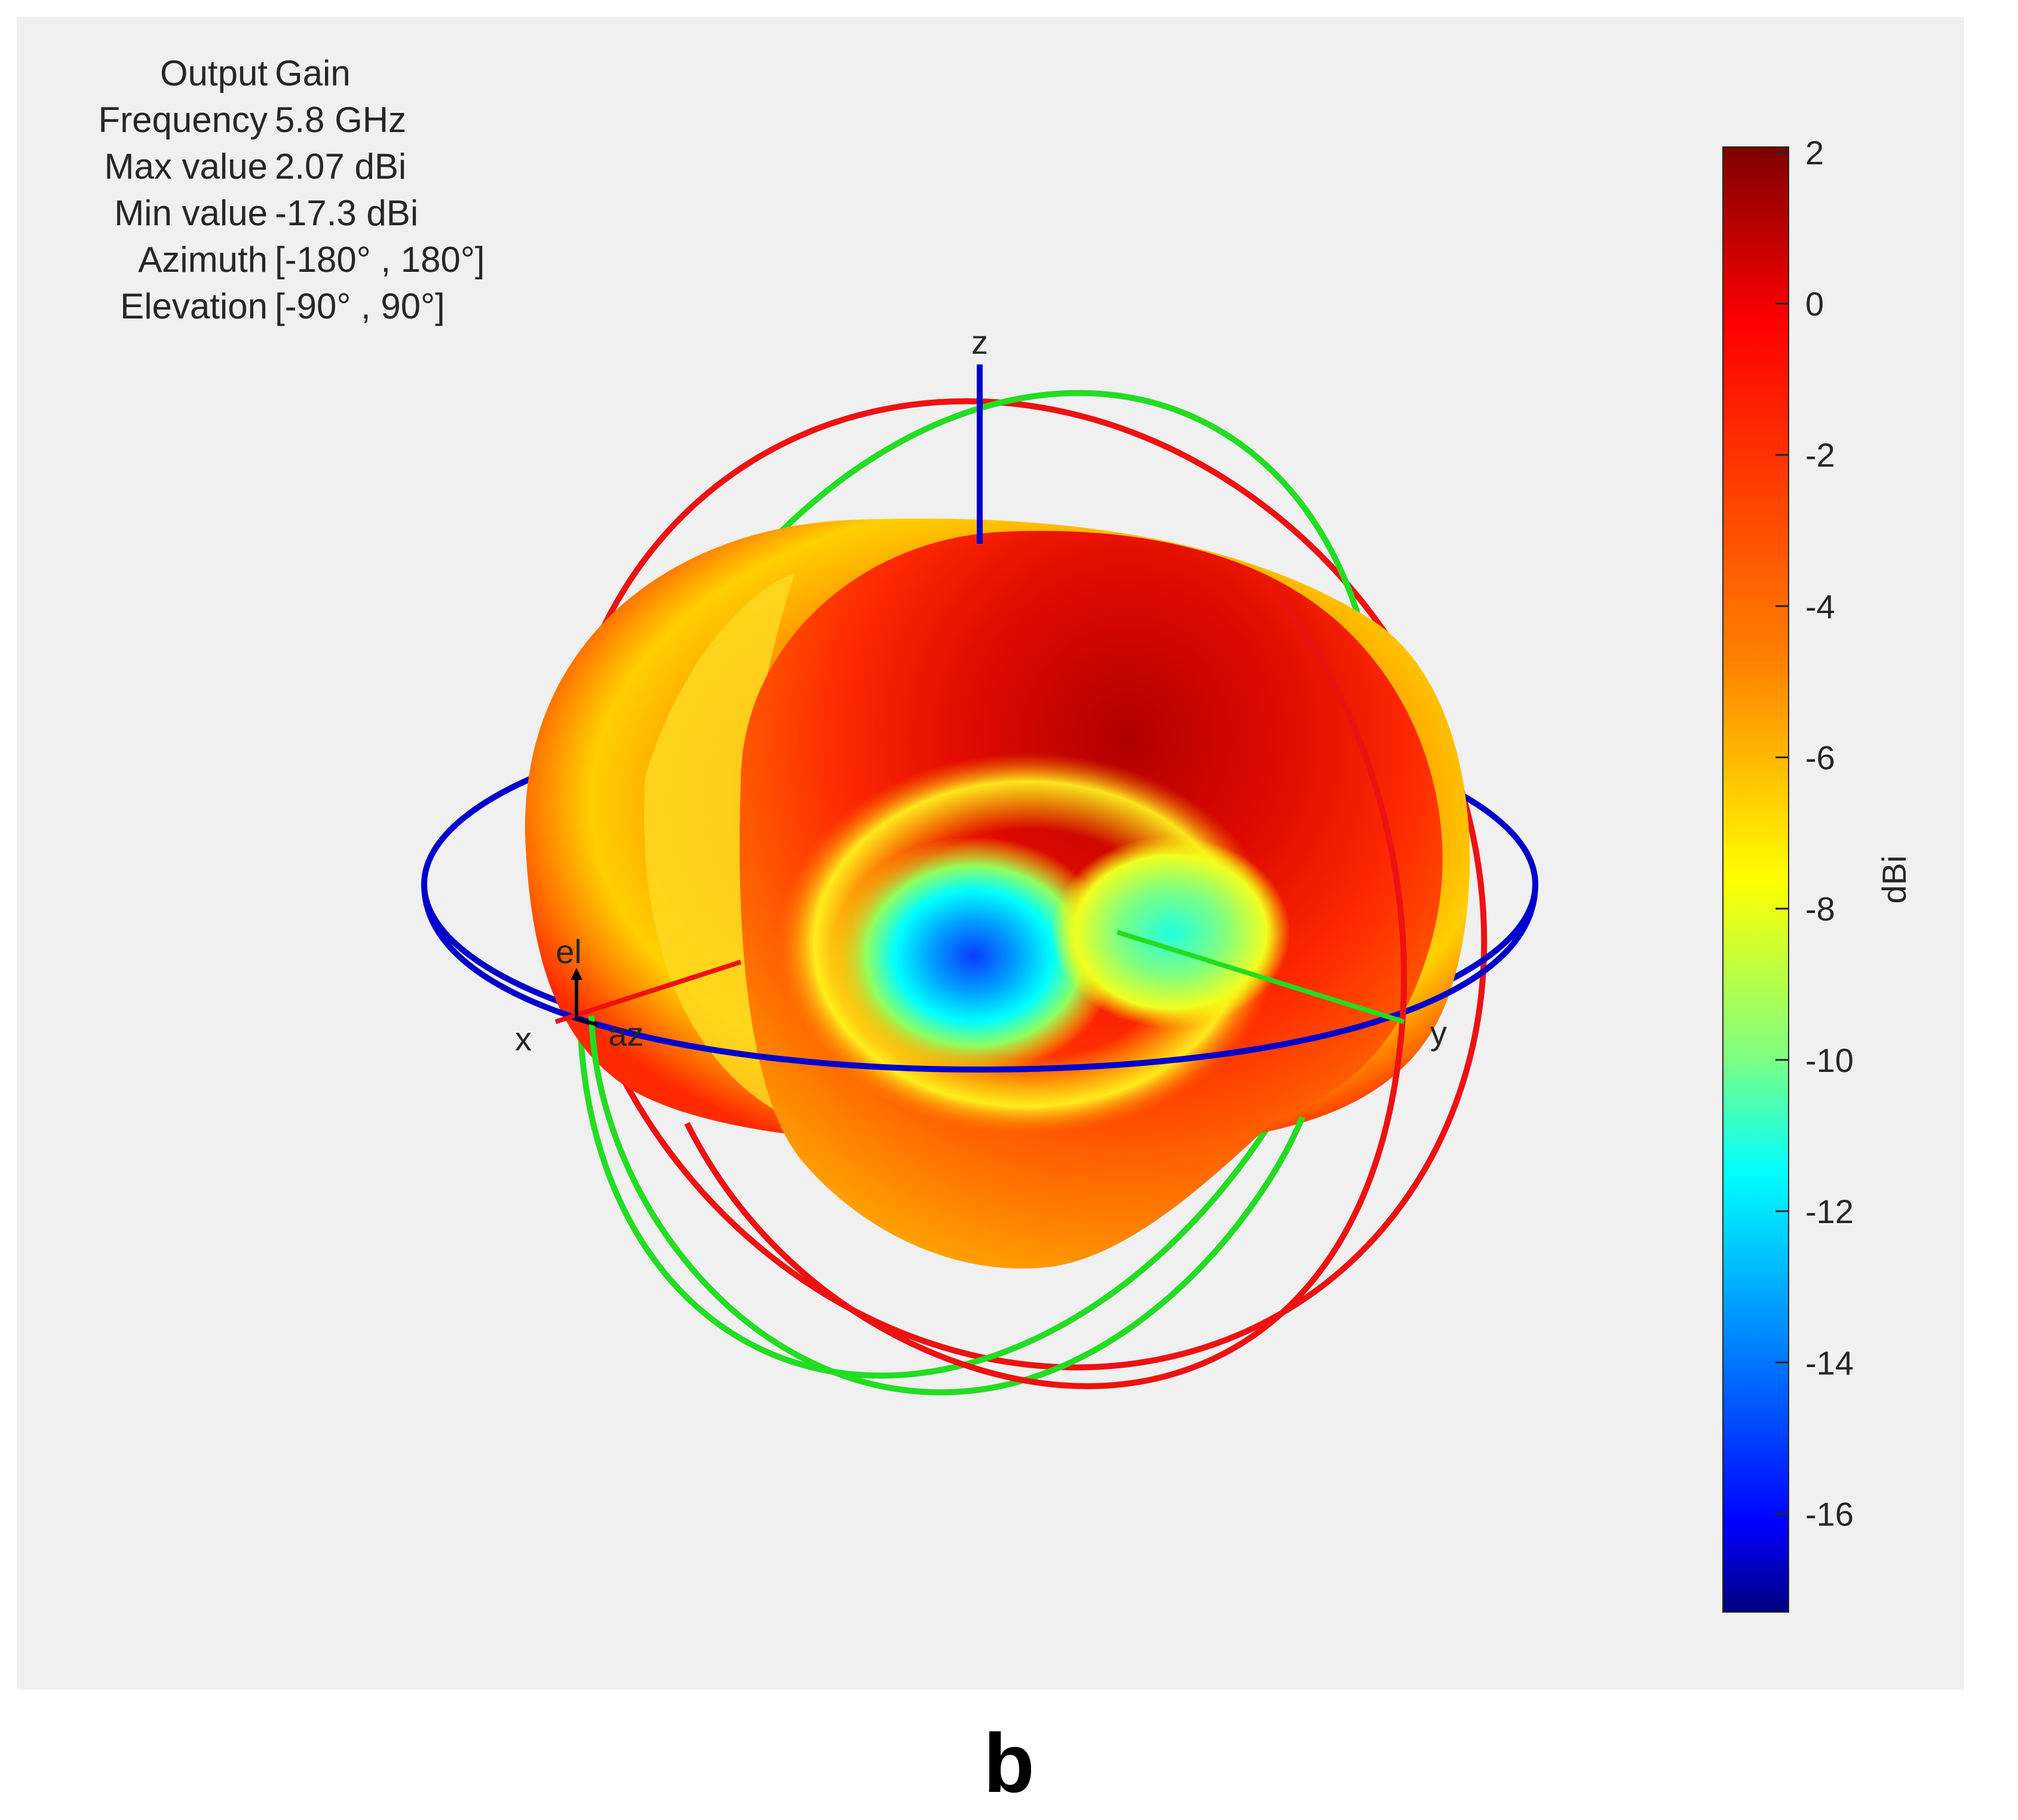  What do you see at coordinates (648, 992) in the screenshot?
I see `x-axis` at bounding box center [648, 992].